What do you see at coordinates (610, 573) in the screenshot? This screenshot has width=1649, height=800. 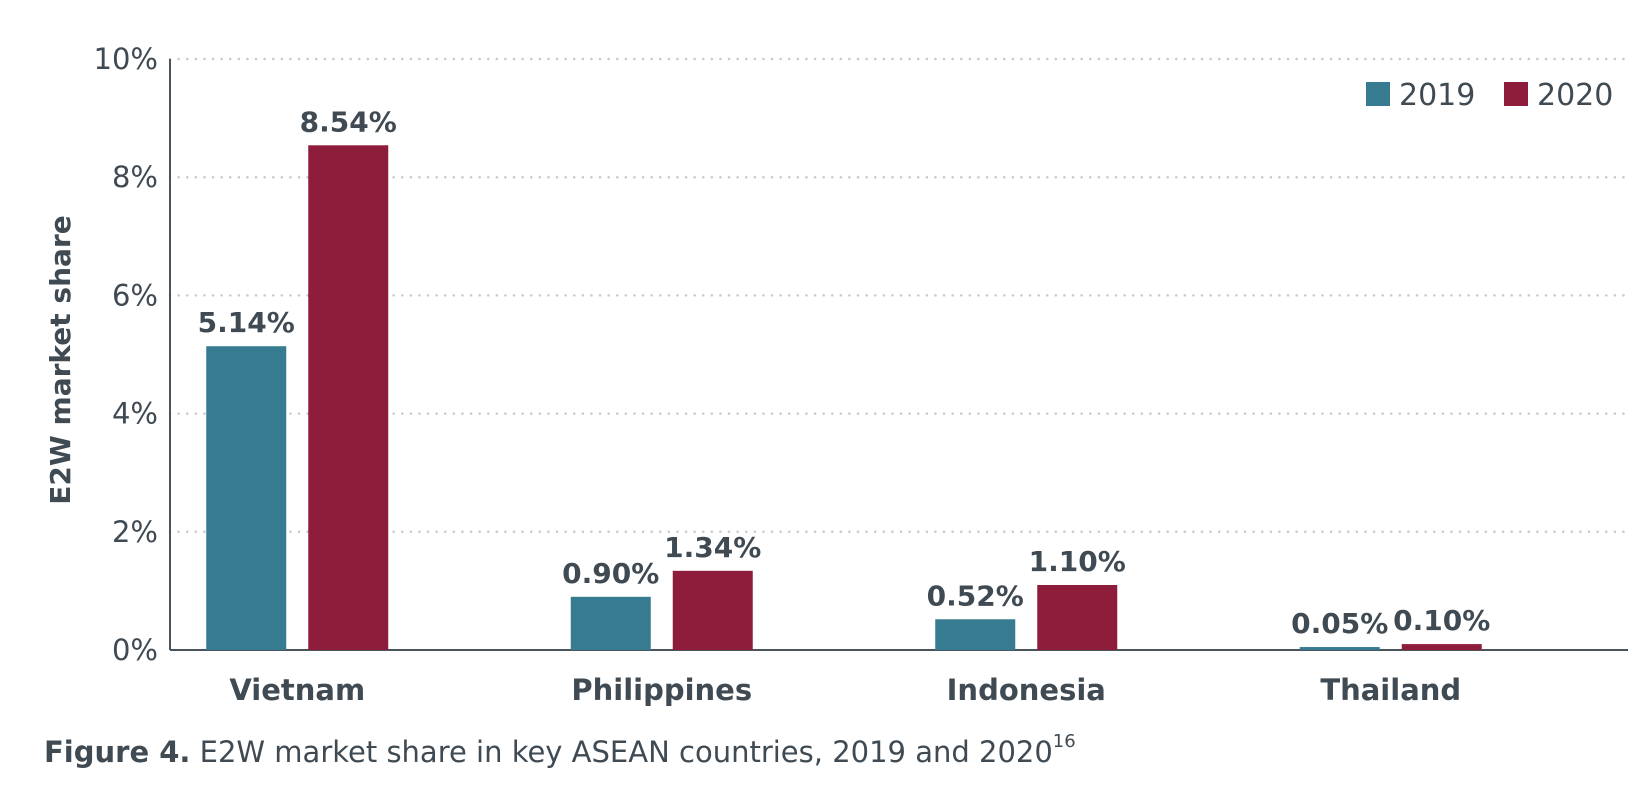 I see `data-label: 0.90%` at bounding box center [610, 573].